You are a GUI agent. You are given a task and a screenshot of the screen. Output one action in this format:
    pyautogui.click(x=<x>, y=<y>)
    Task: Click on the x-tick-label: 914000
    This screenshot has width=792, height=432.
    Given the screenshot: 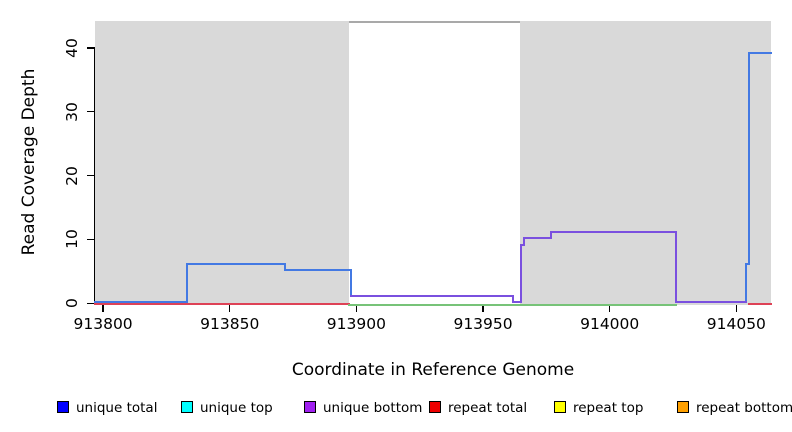 What is the action you would take?
    pyautogui.click(x=610, y=324)
    